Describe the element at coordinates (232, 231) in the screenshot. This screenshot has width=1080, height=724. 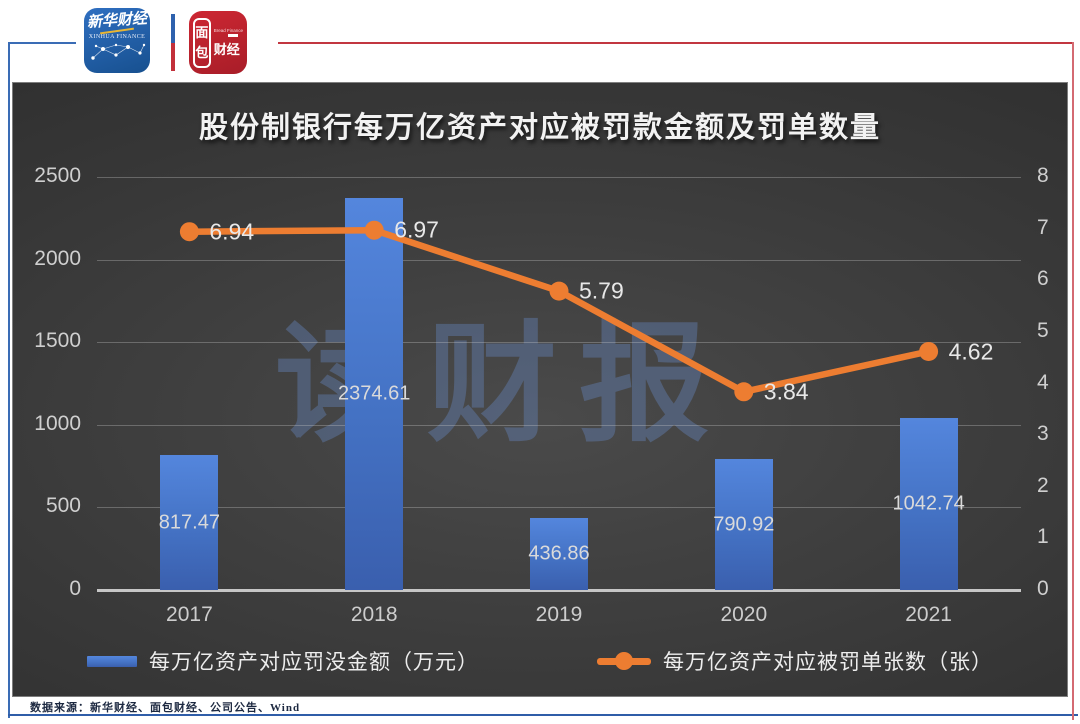
I see `line-value-label: 6.94` at that location.